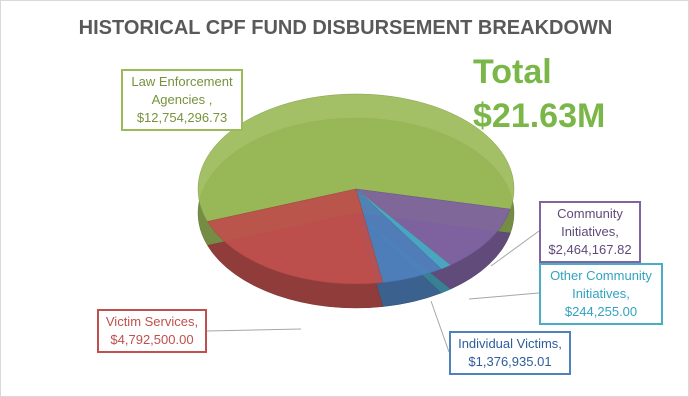 The height and width of the screenshot is (397, 689). I want to click on total-value: $21.63M, so click(539, 116).